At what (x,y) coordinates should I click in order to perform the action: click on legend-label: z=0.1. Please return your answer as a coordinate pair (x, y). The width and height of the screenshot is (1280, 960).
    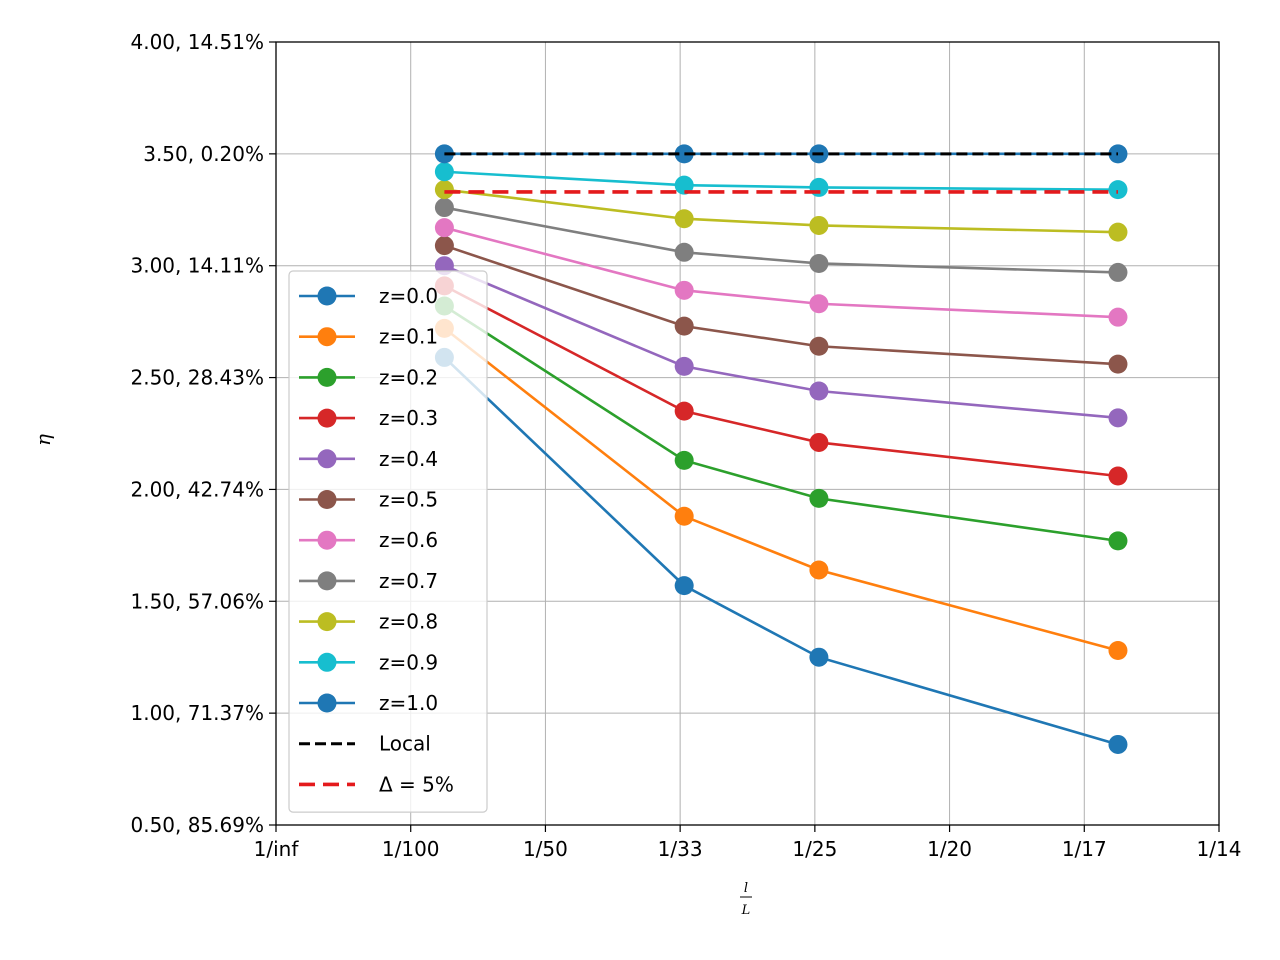
    Looking at the image, I should click on (408, 337).